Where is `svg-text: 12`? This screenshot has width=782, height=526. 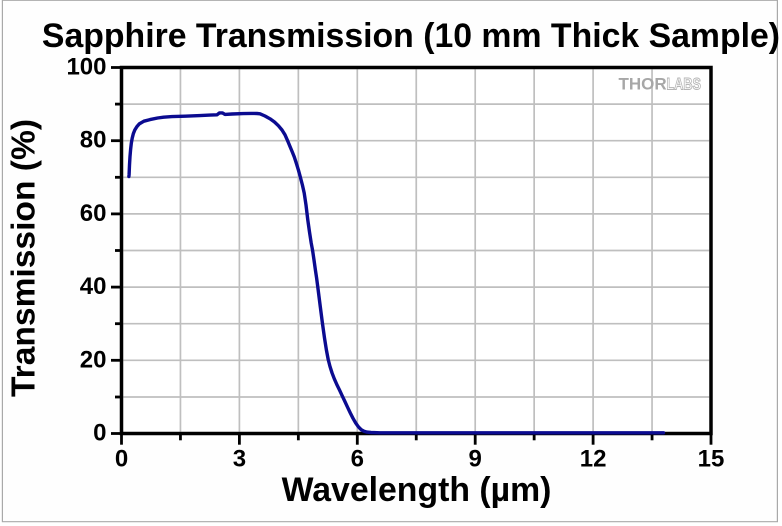
svg-text: 12 is located at coordinates (593, 459).